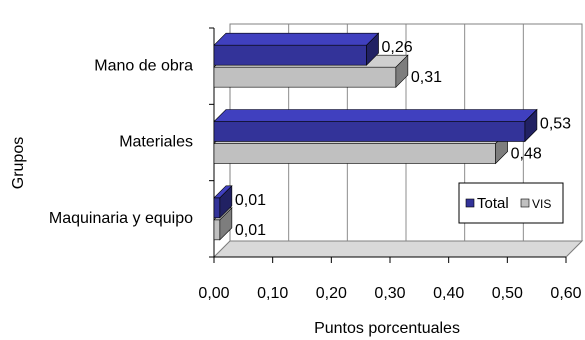 The image size is (585, 340). I want to click on x-axis-title: Puntos porcentuales, so click(387, 328).